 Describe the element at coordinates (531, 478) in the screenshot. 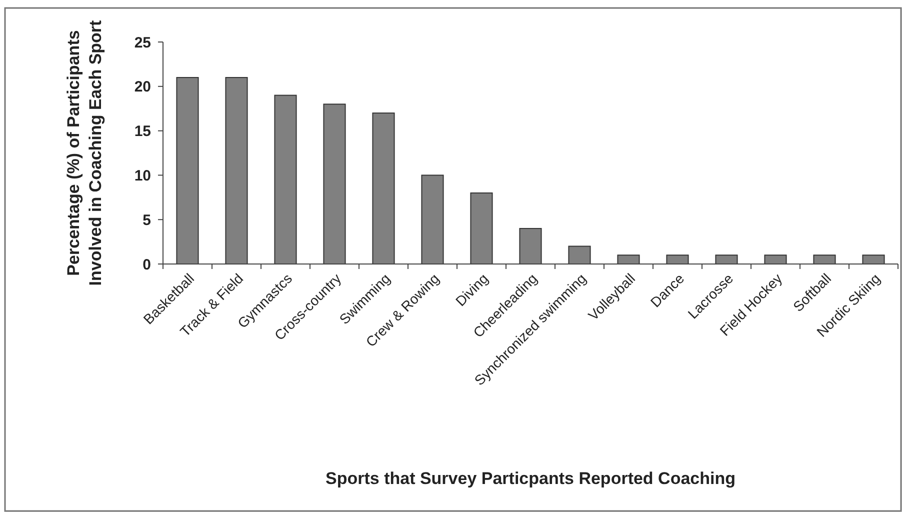

I see `x-axis-title: Sports that Survey Particpants Reported Coaching` at that location.